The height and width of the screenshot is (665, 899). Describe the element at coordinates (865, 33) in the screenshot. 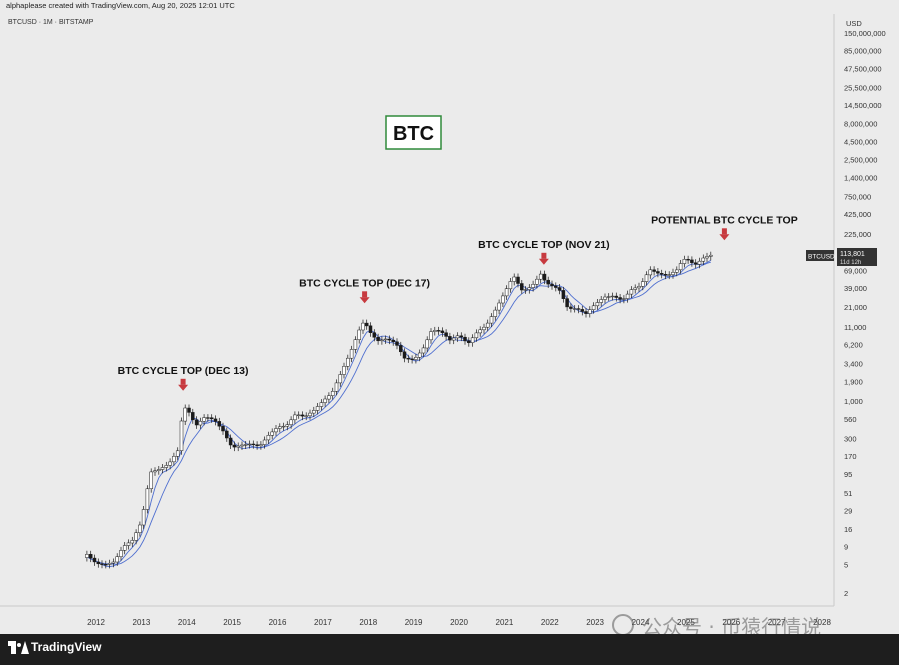

I see `y-tick-label: 150,000,000` at that location.